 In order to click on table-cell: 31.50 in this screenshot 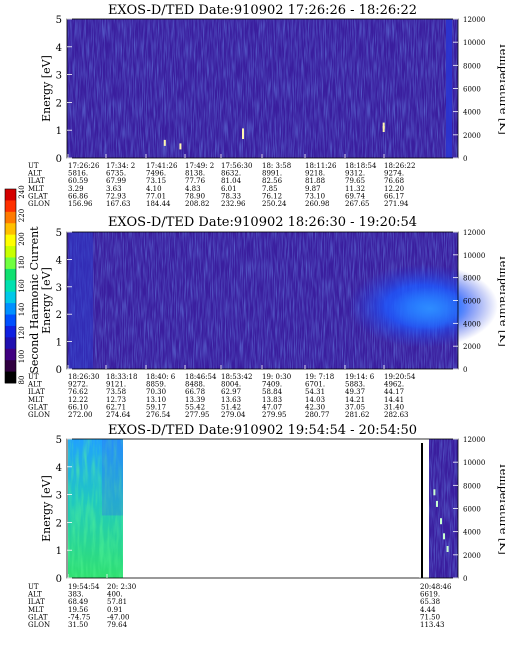, I will do `click(78, 625)`.